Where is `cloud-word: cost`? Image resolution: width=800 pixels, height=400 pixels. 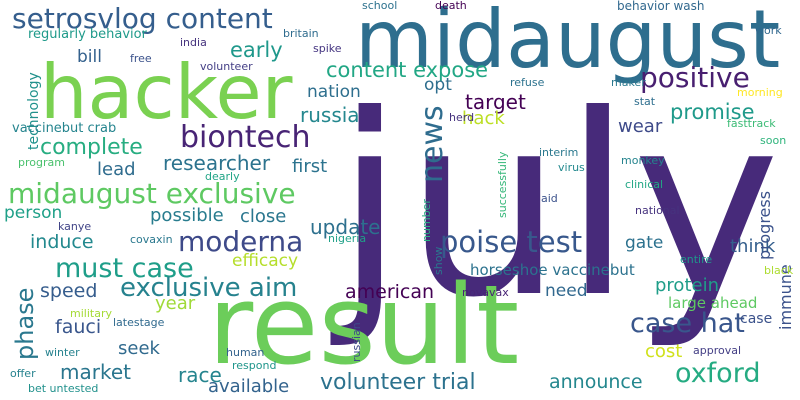 cloud-word: cost is located at coordinates (664, 351).